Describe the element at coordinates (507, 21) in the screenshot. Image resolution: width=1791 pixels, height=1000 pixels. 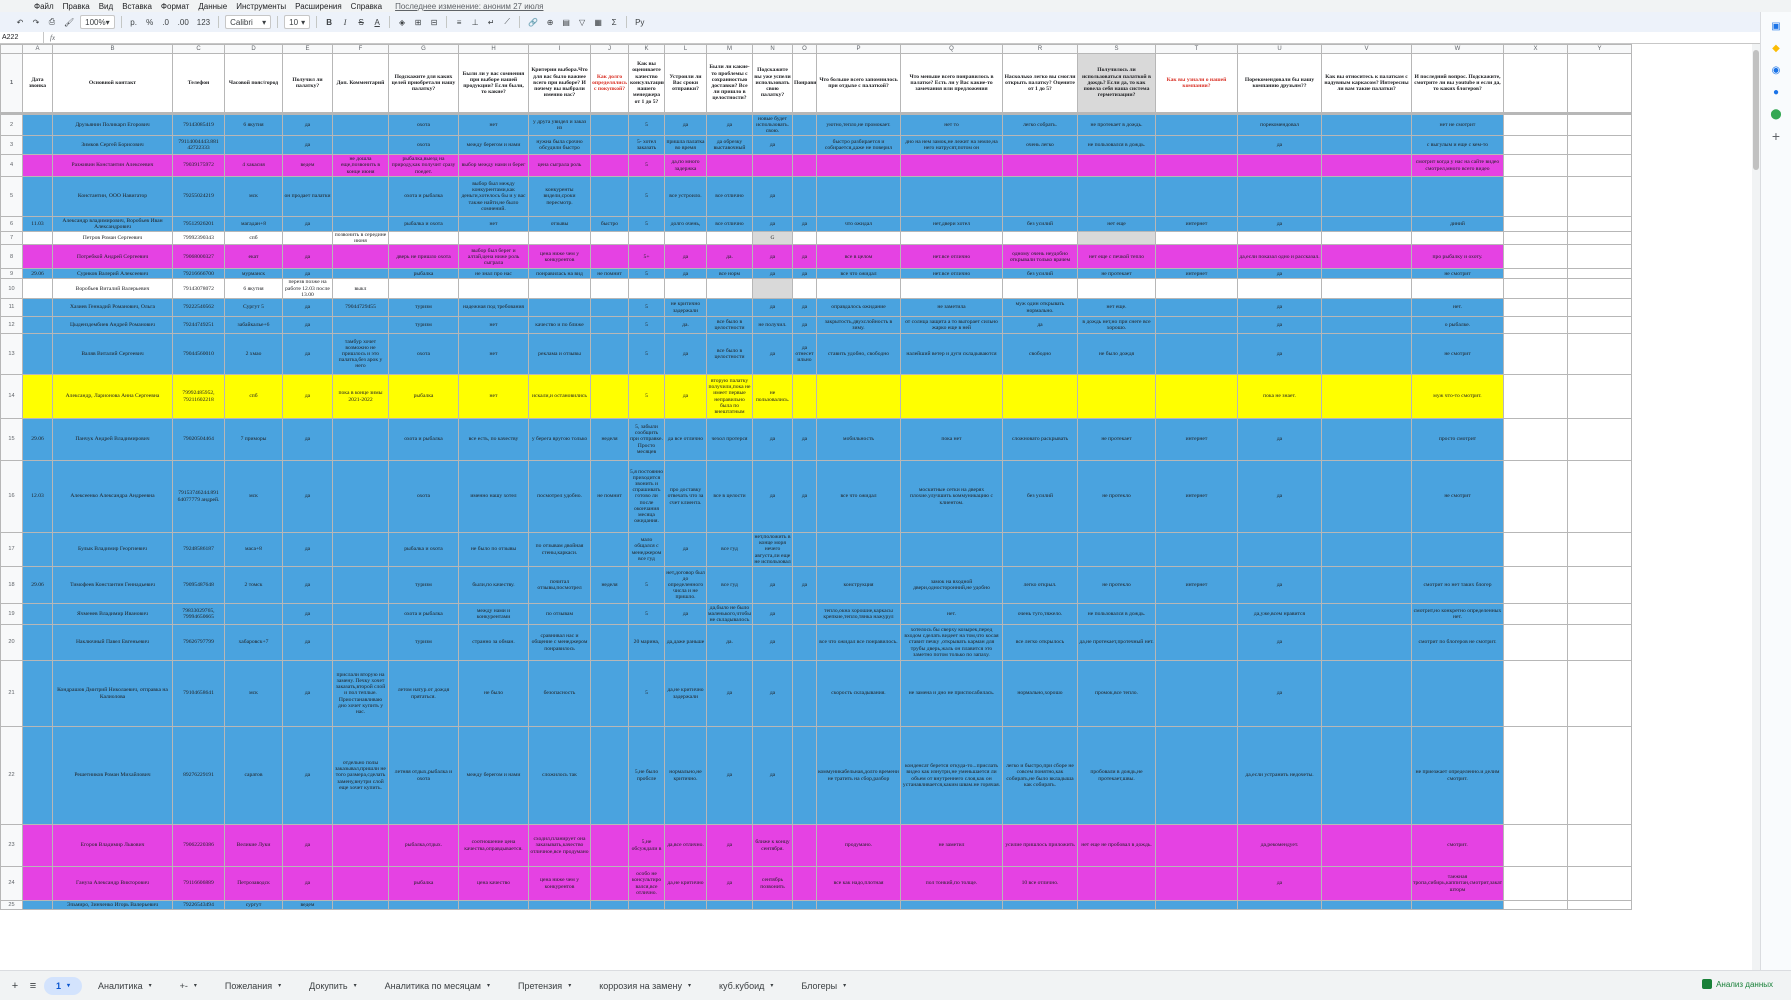
I see `text-rotate-icon: ⟋` at that location.